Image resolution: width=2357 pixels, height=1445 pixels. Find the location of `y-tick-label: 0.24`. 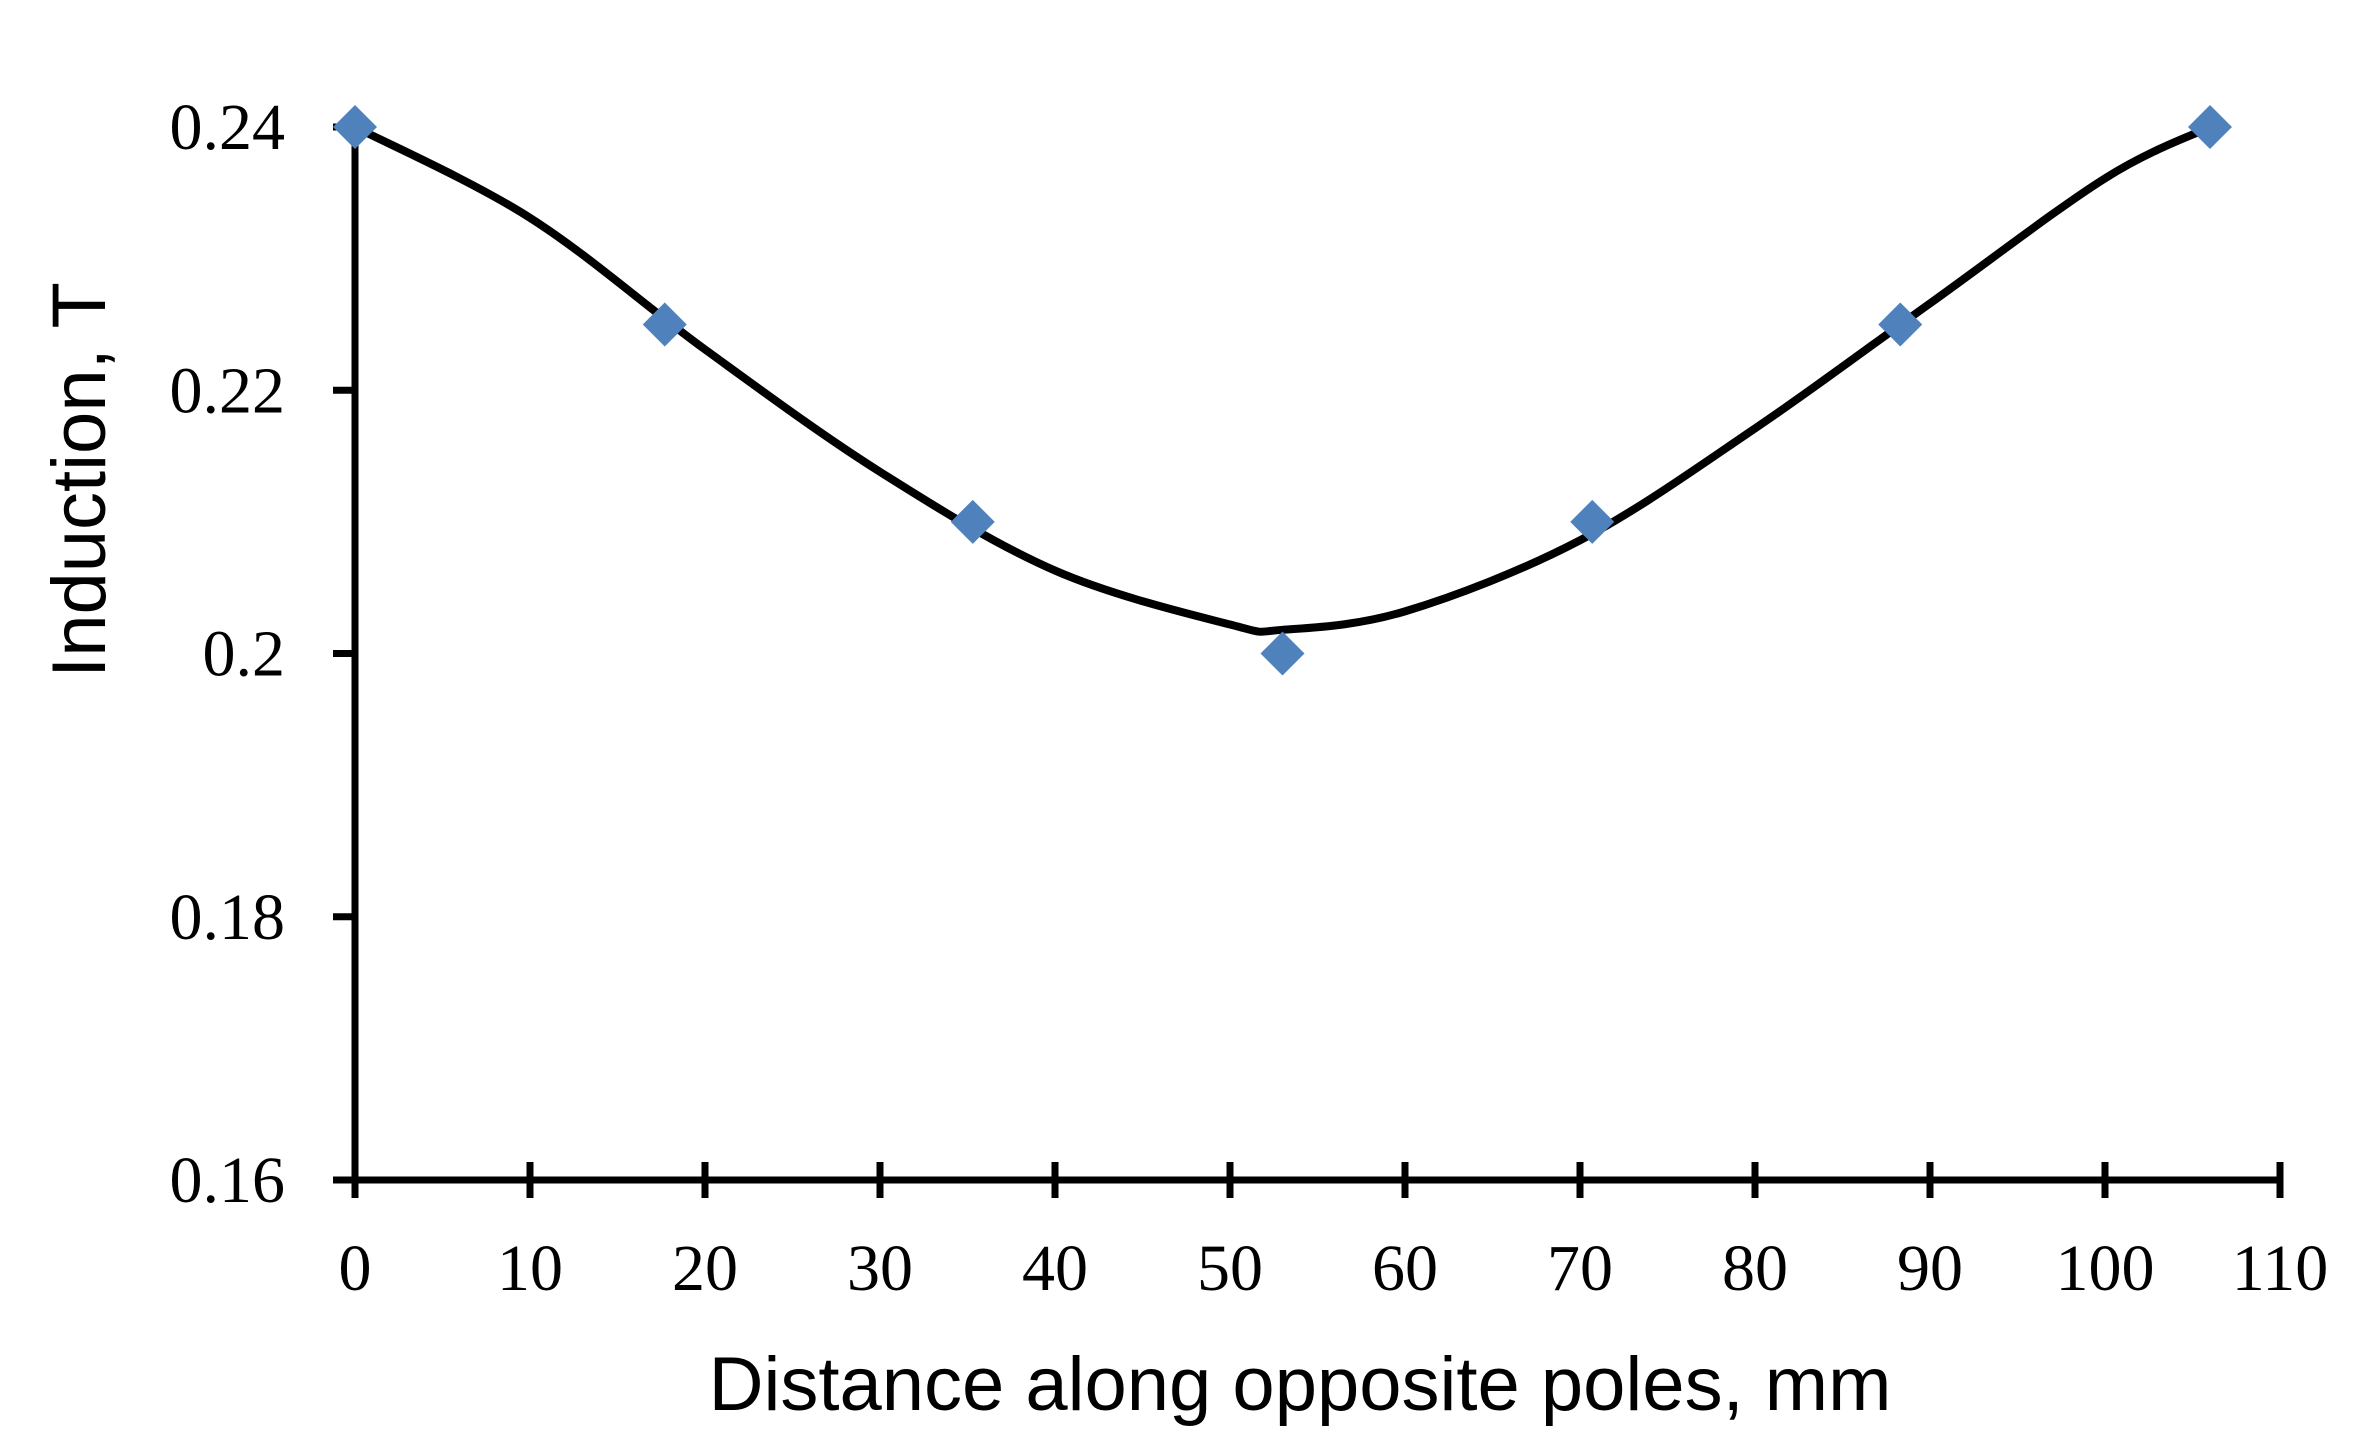

y-tick-label: 0.24 is located at coordinates (228, 127).